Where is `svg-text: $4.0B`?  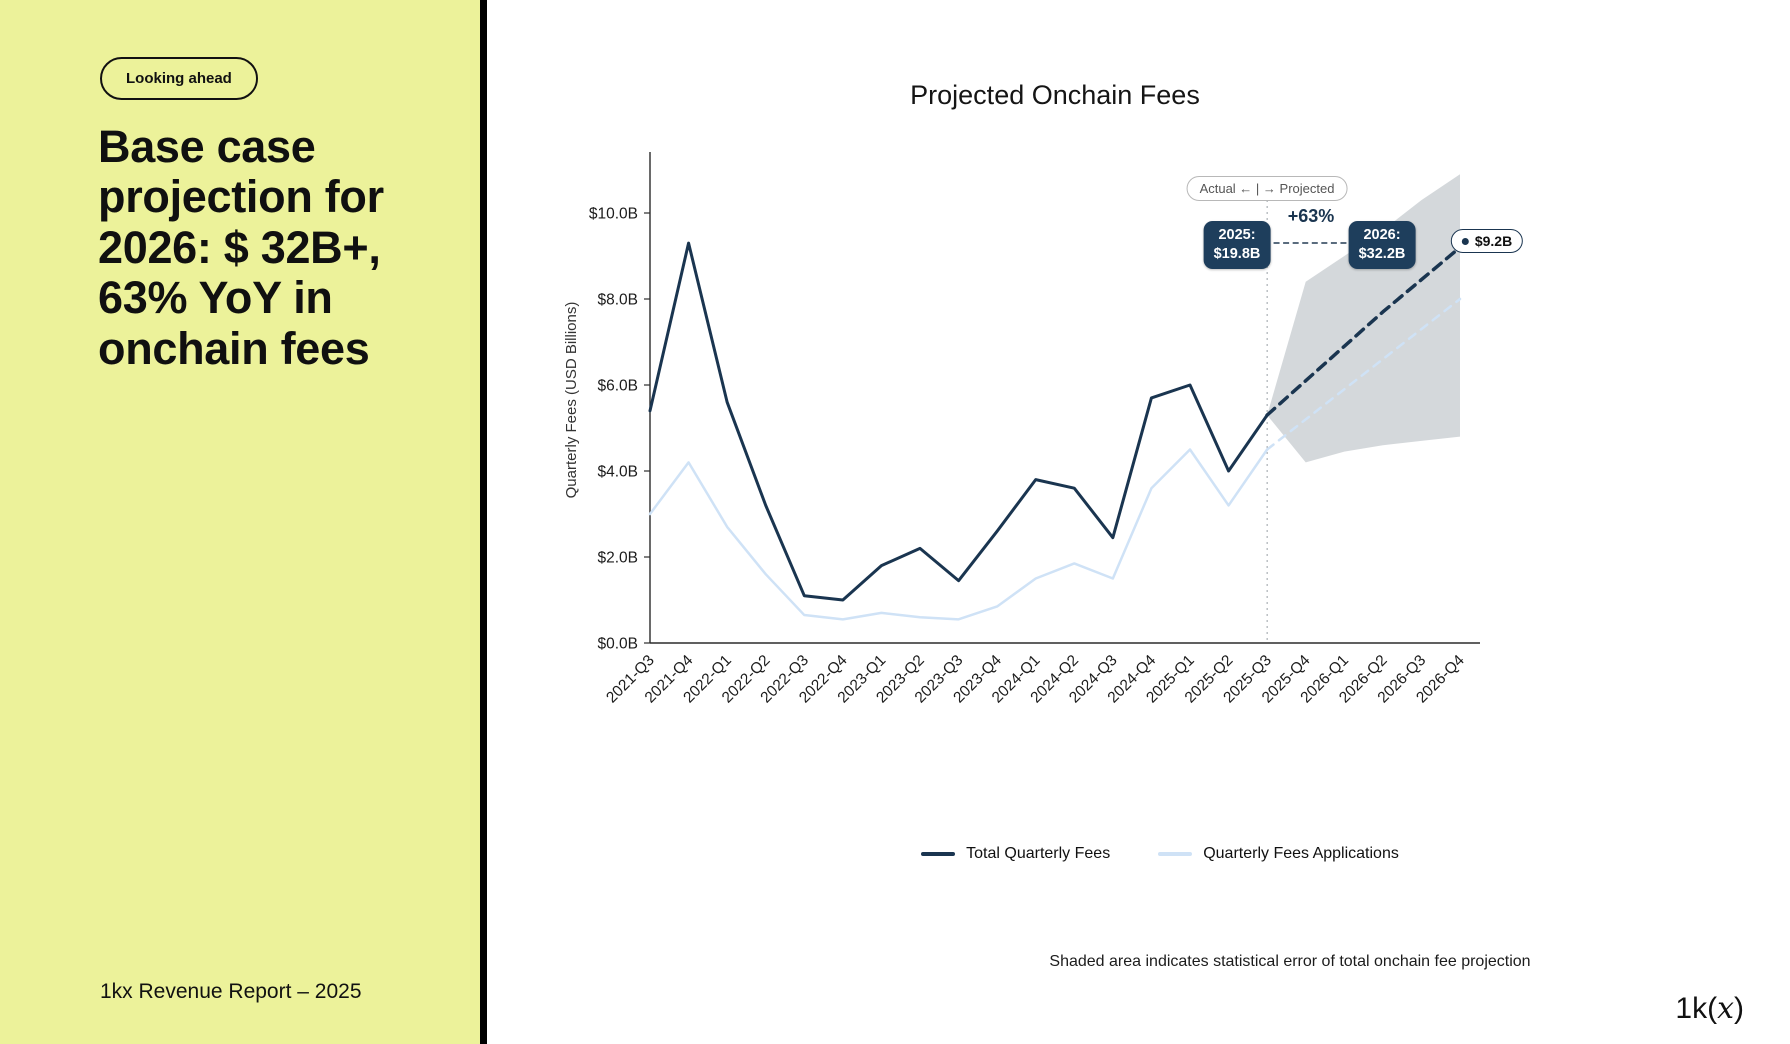 svg-text: $4.0B is located at coordinates (617, 472).